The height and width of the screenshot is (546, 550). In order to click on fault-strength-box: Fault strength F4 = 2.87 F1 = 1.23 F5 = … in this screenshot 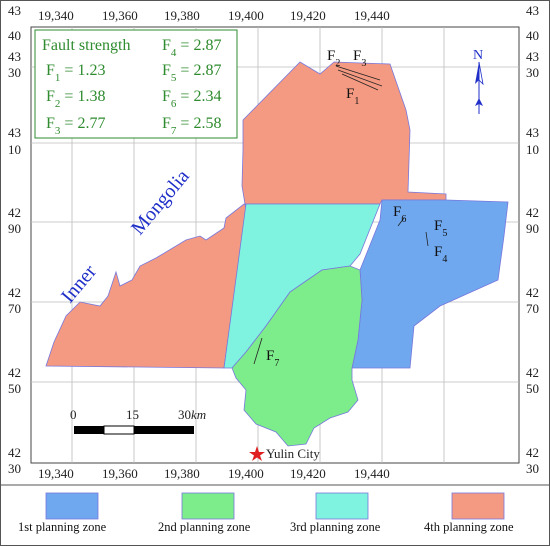, I will do `click(136, 84)`.